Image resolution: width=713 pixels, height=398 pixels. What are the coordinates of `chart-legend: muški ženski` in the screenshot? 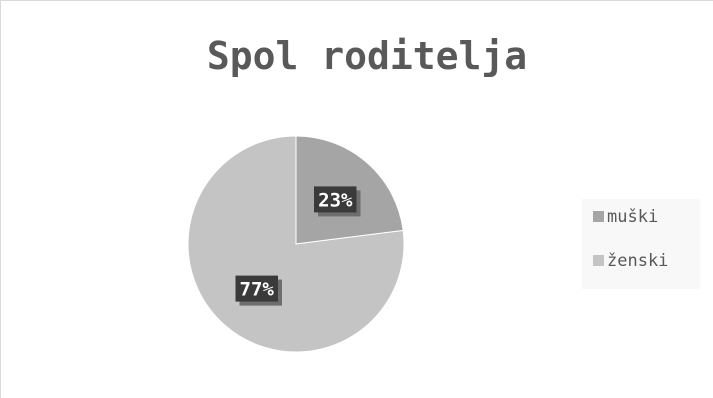 It's located at (641, 244).